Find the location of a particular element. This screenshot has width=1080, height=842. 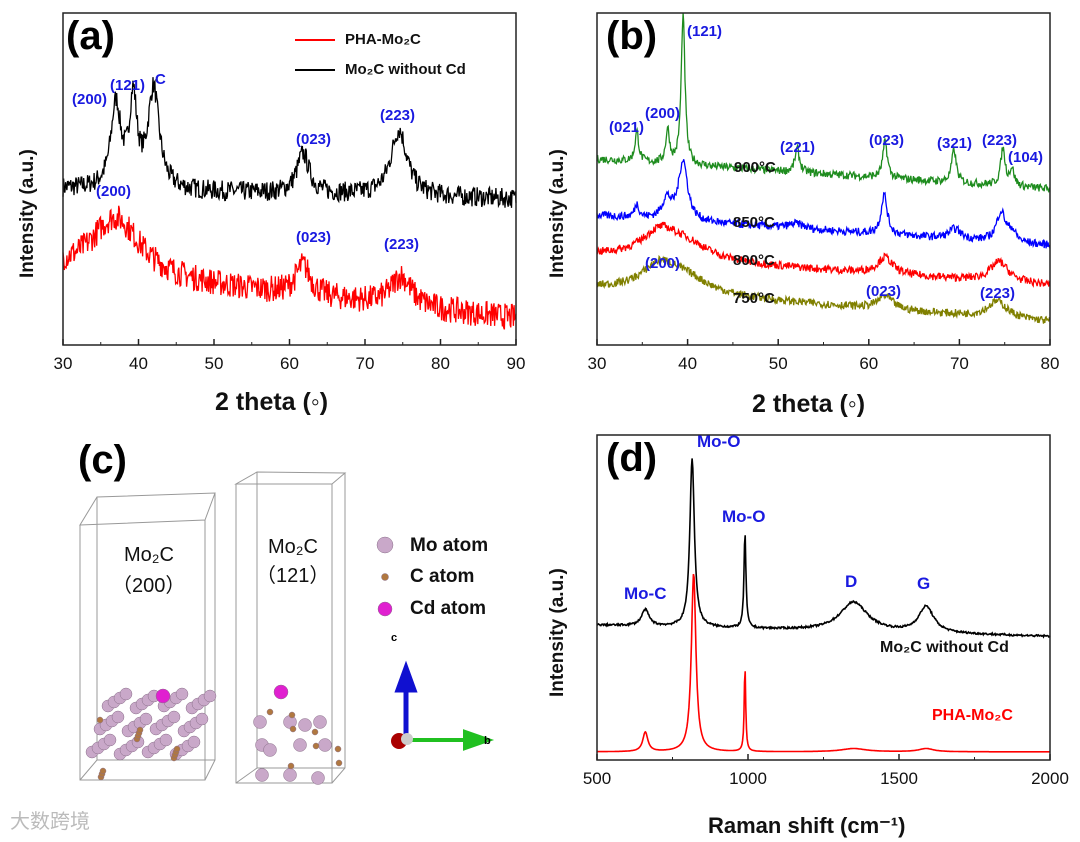

series-label-pha-mo2c: PHA-Mo₂C is located at coordinates (972, 715).